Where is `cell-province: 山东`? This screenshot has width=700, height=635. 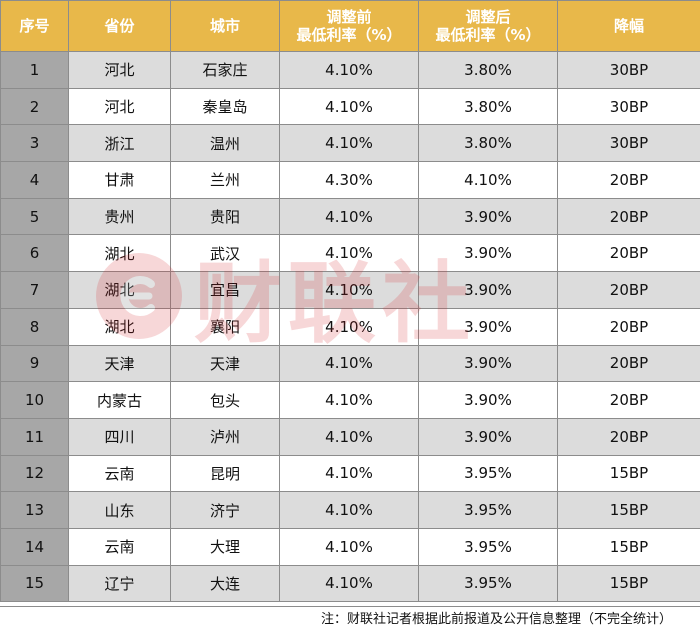
cell-province: 山东 is located at coordinates (119, 510).